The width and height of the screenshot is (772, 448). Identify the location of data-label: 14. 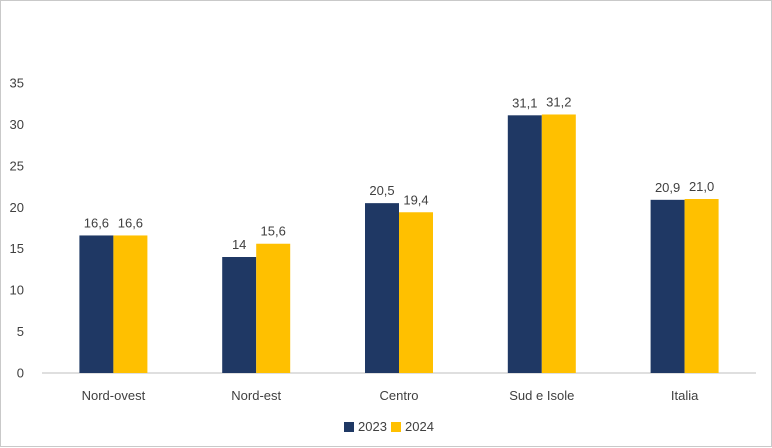
(239, 244).